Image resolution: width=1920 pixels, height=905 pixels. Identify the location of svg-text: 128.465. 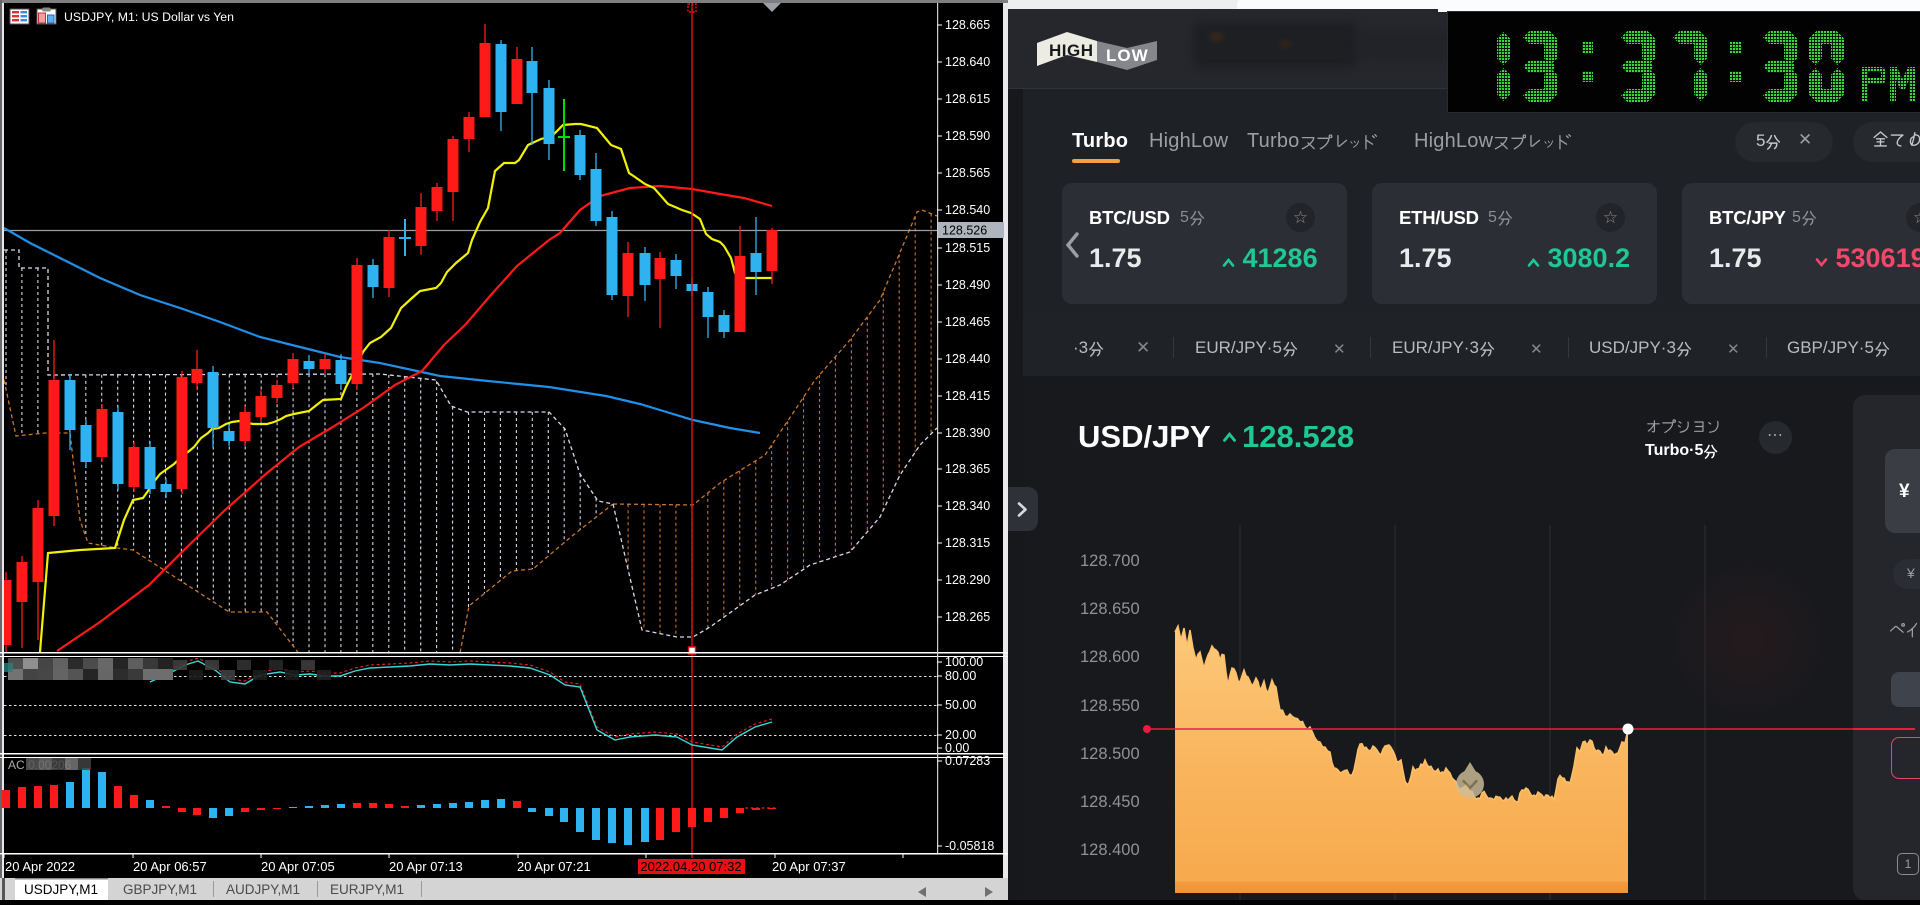
(967, 322).